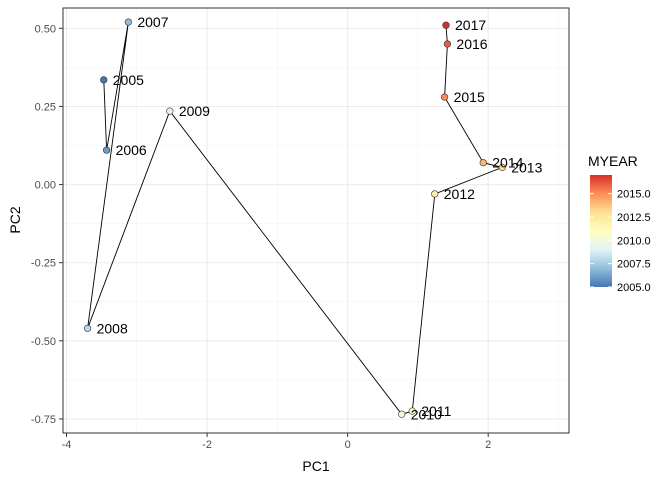 The height and width of the screenshot is (480, 672). Describe the element at coordinates (471, 44) in the screenshot. I see `point-label-2016: 2016` at that location.